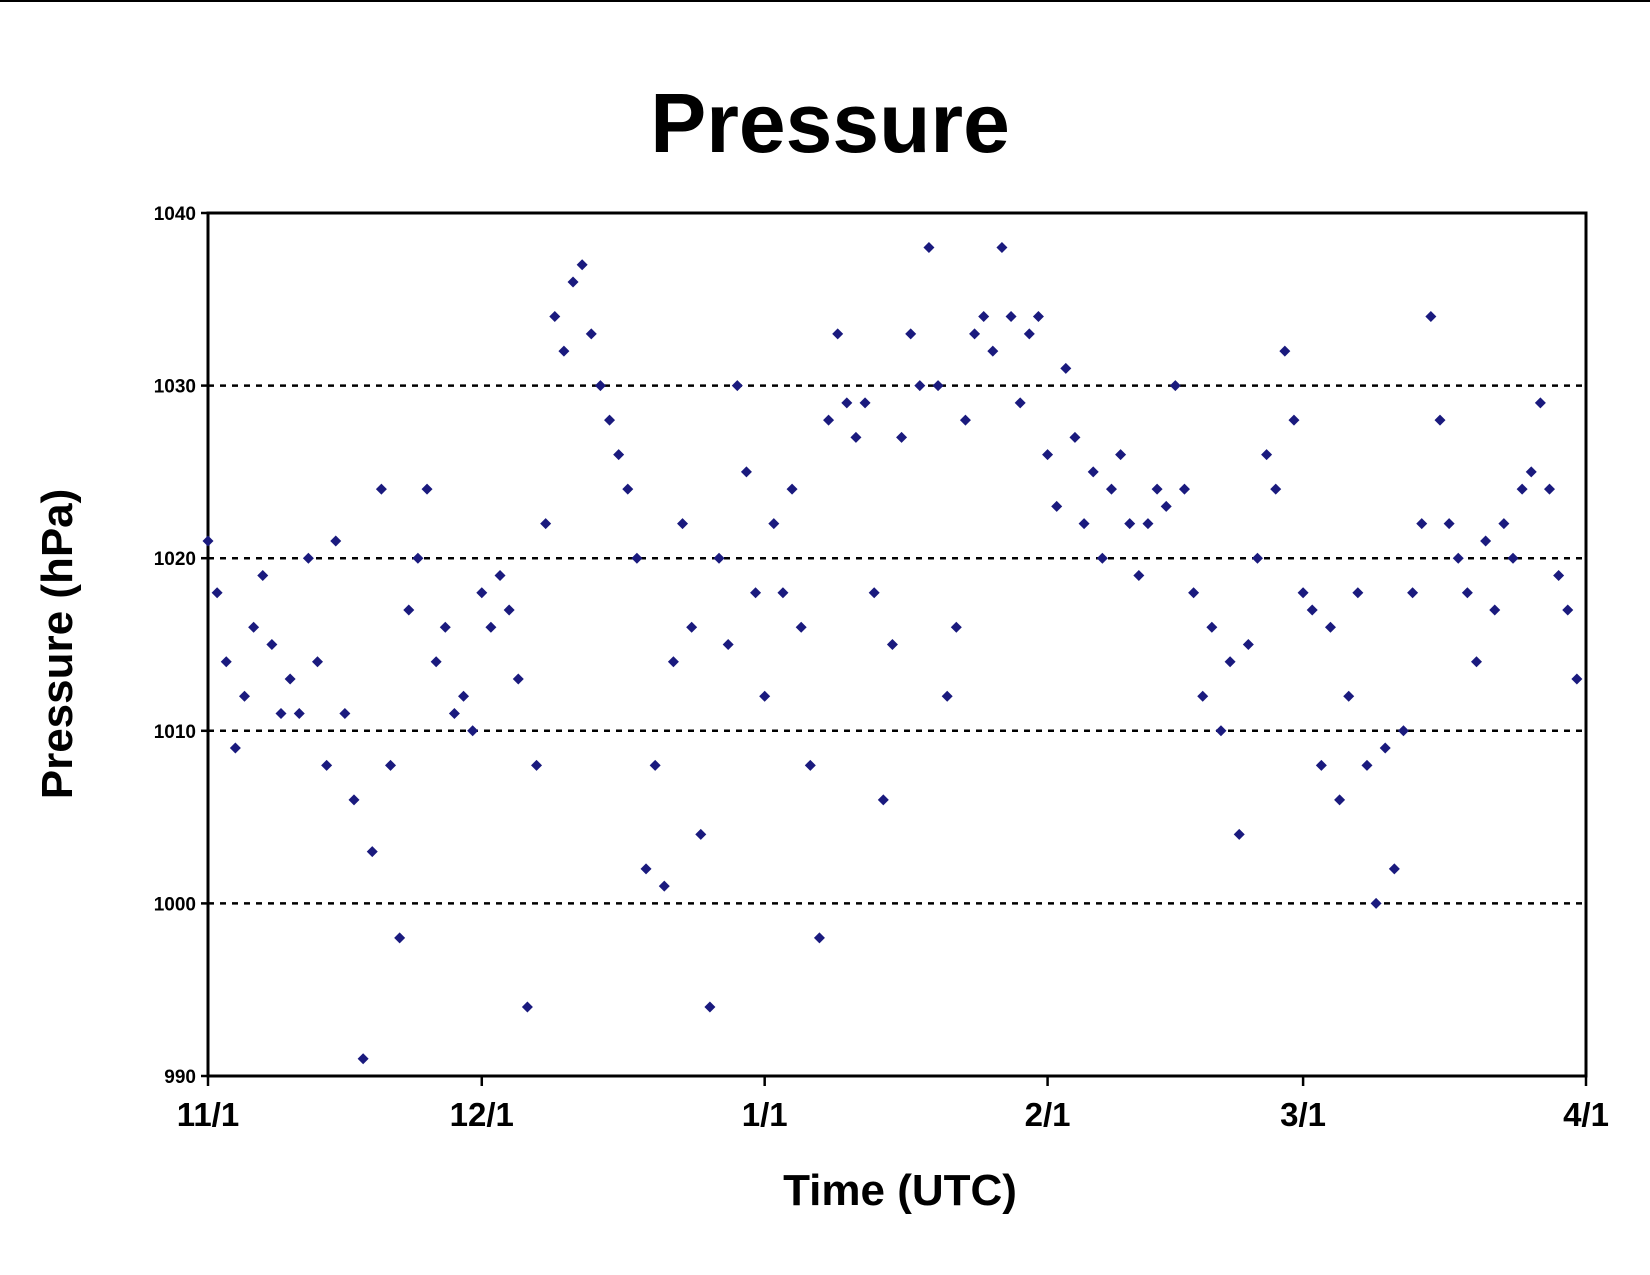 This screenshot has width=1650, height=1275. I want to click on x-axis: 11/1 12/1 1/1 2/1 3/1 4/1, so click(893, 1104).